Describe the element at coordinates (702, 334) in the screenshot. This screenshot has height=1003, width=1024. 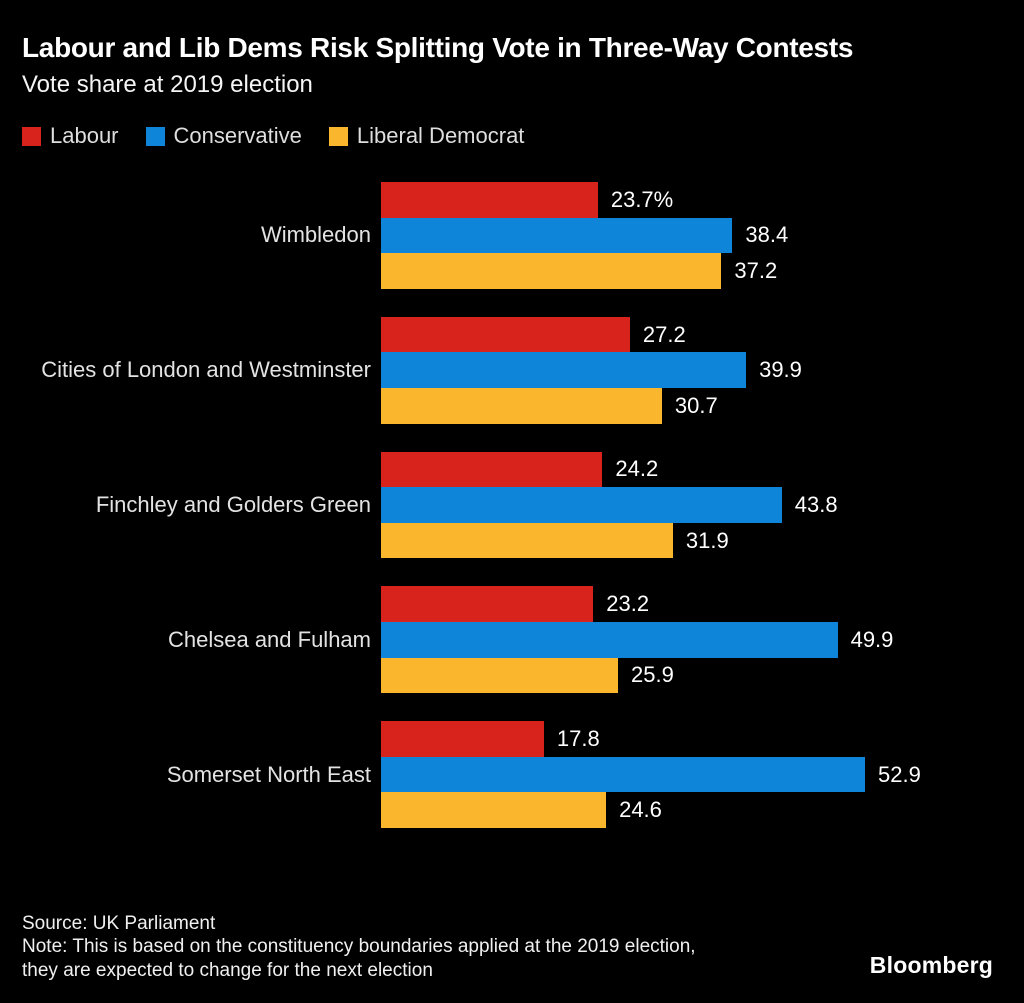
I see `bar-row: 27.2` at that location.